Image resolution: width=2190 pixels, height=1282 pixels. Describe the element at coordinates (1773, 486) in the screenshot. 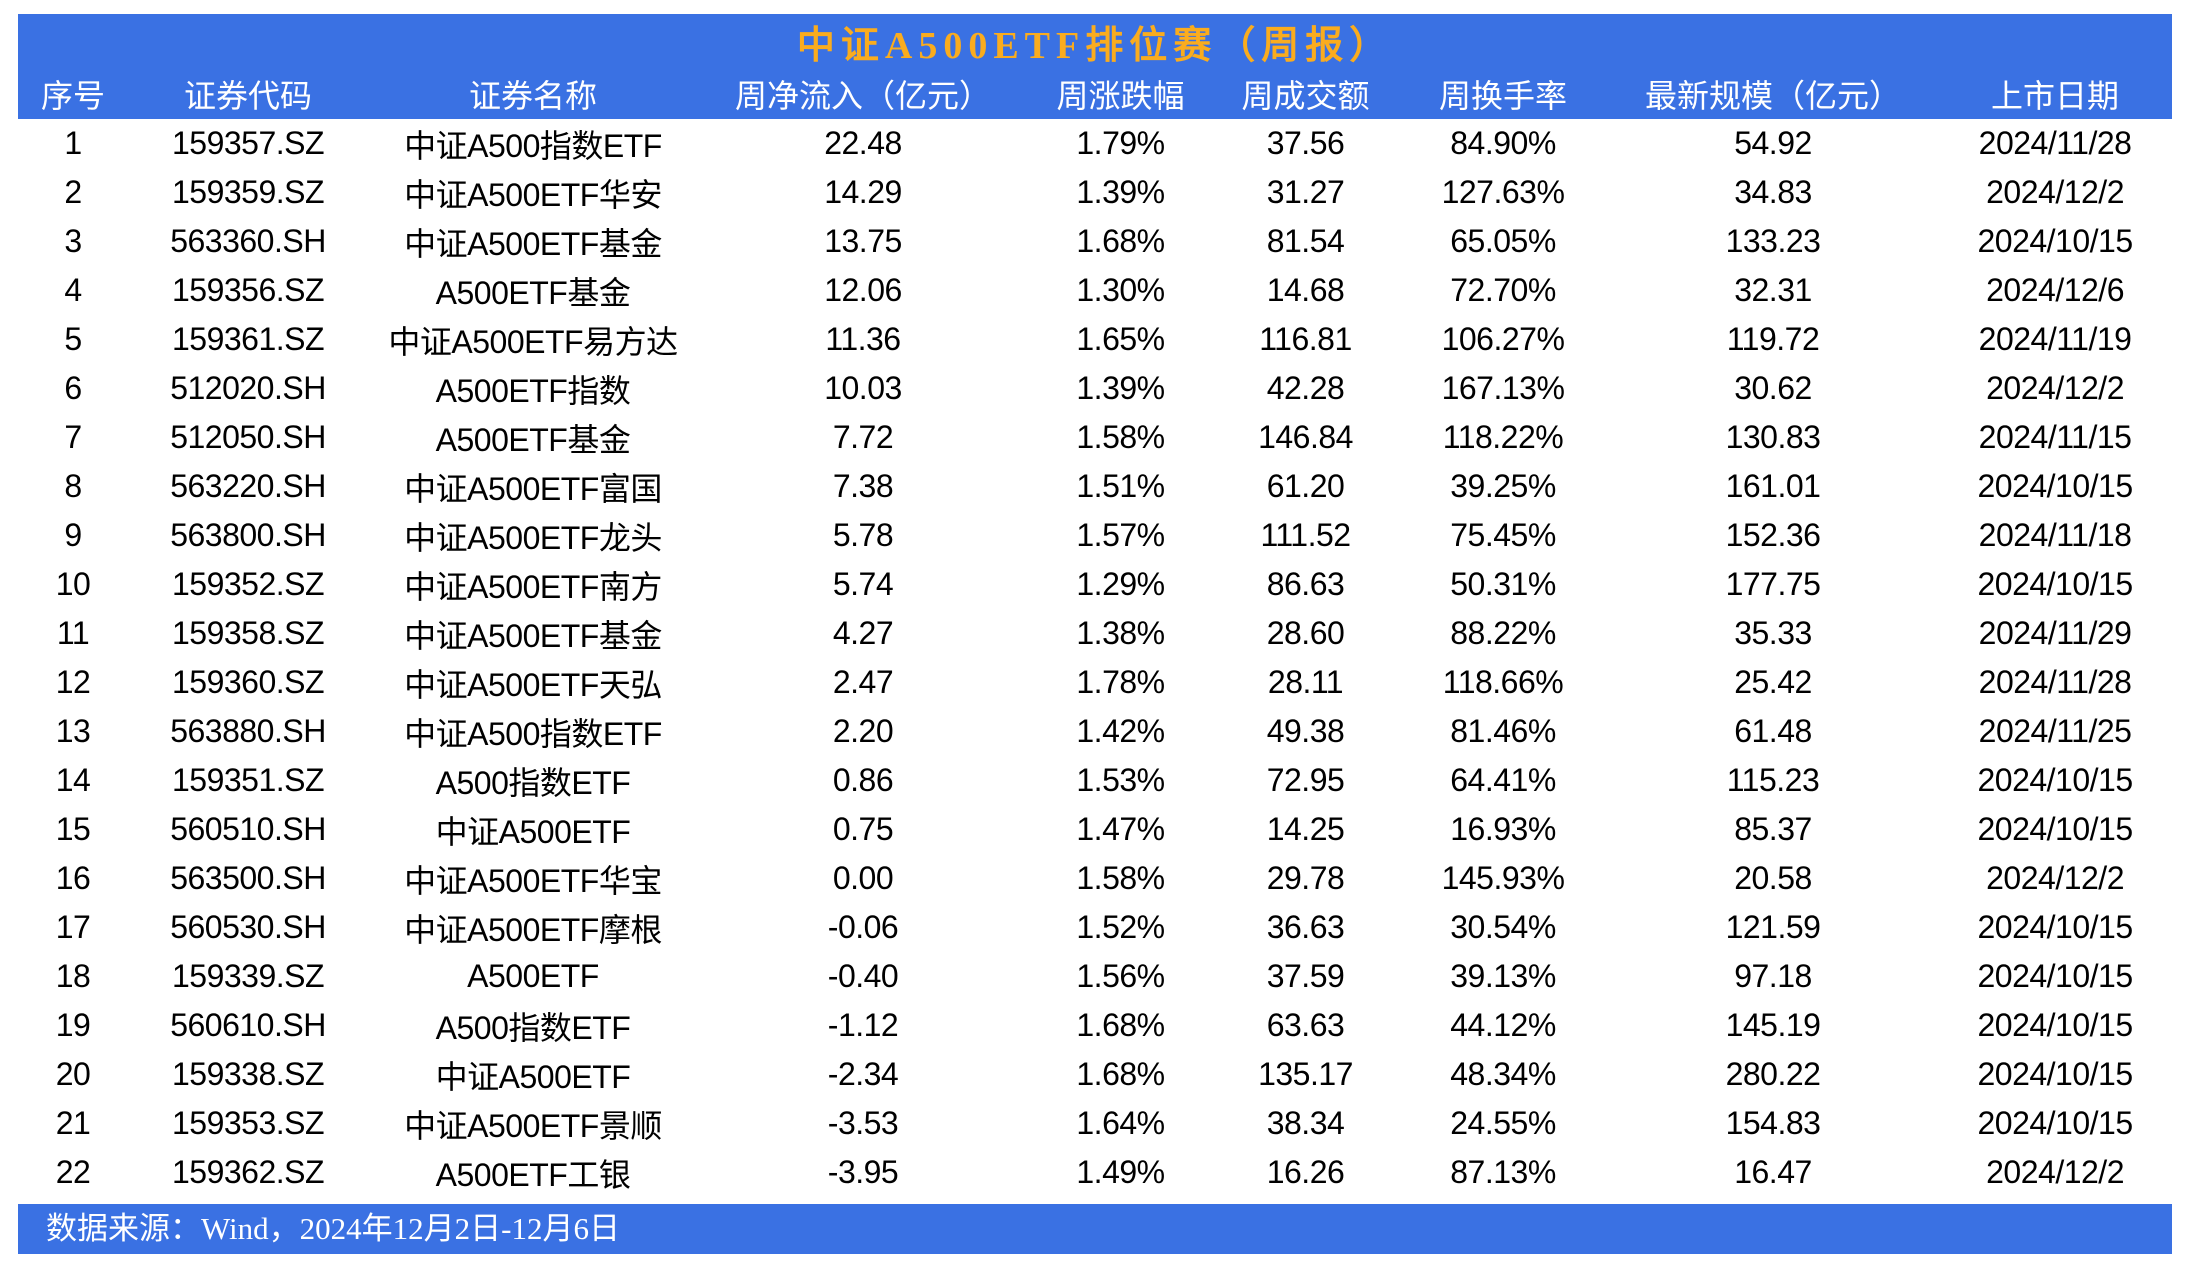

I see `cell-latest-scale: 161.01` at that location.